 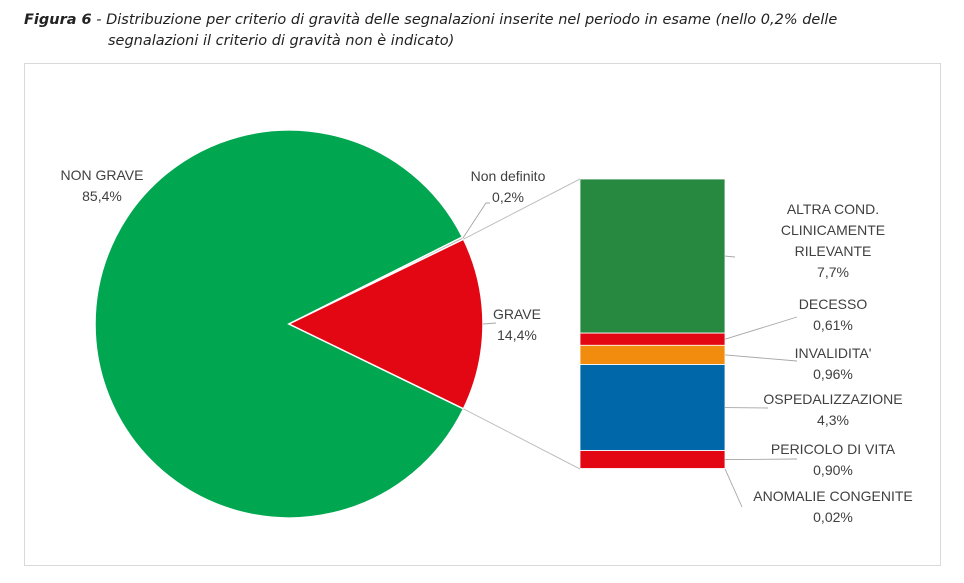 I want to click on bar-segment-ospedalizzazione, so click(x=652, y=407).